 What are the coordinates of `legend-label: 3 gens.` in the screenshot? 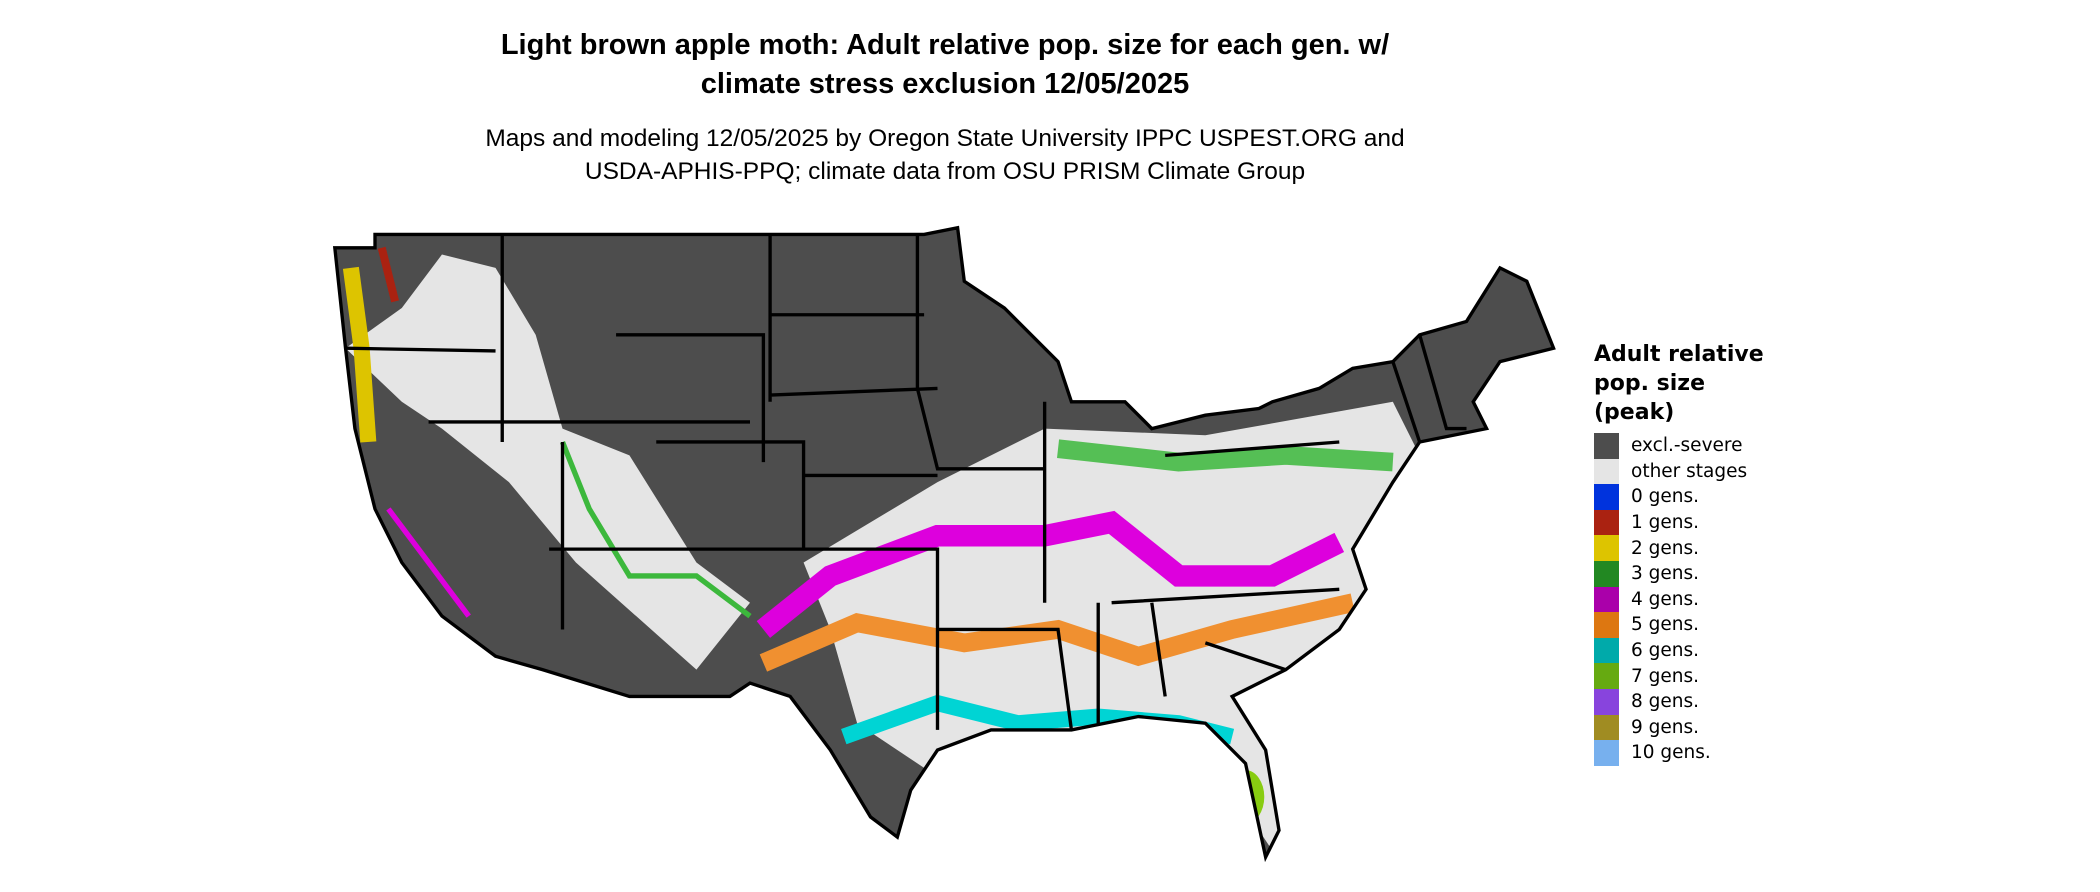 It's located at (1665, 574).